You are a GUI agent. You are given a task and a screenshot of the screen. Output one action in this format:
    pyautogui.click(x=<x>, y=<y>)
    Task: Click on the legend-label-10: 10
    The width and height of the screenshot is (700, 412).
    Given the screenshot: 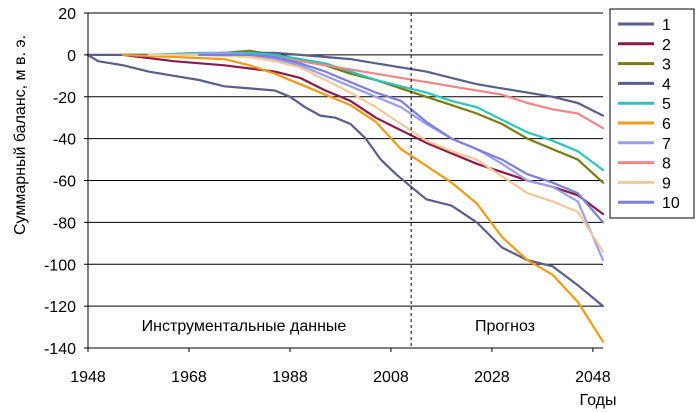 What is the action you would take?
    pyautogui.click(x=671, y=203)
    